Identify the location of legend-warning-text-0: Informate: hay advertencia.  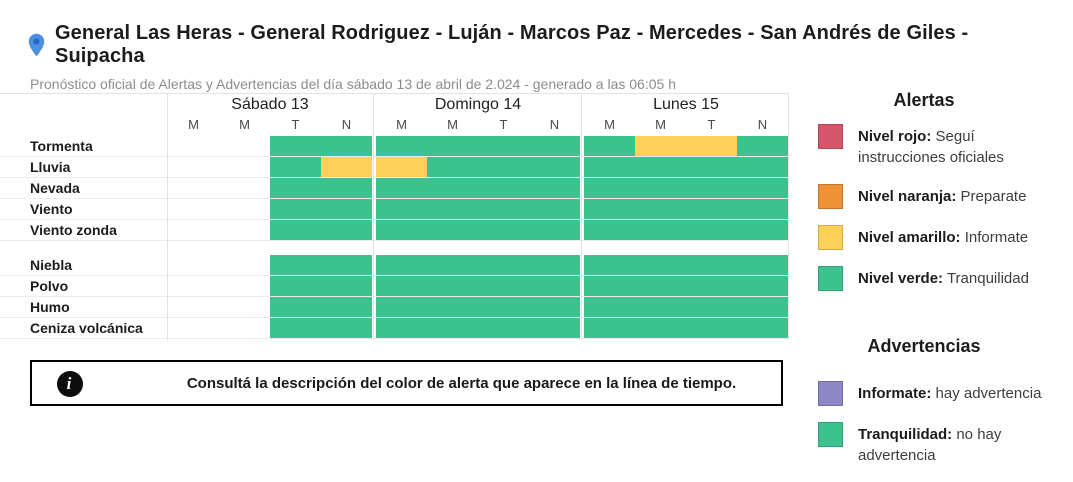
(950, 393).